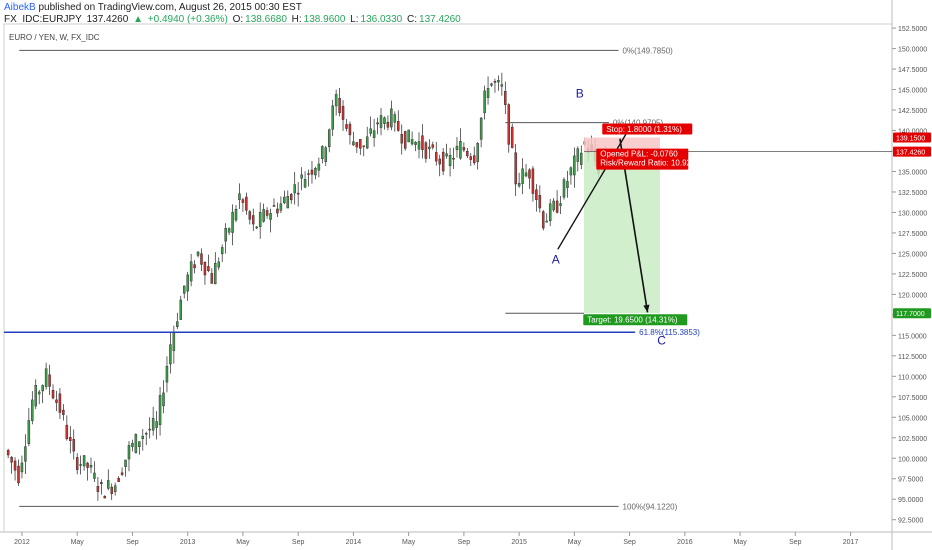 Image resolution: width=932 pixels, height=550 pixels. What do you see at coordinates (632, 320) in the screenshot?
I see `target-label: Target: 19.6500 (14.31%)` at bounding box center [632, 320].